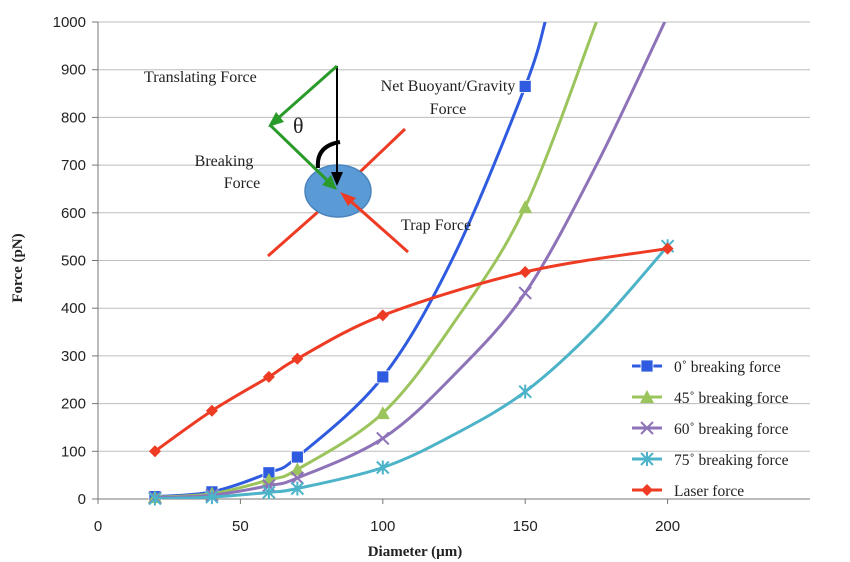  I want to click on x-tick-label: 200, so click(667, 526).